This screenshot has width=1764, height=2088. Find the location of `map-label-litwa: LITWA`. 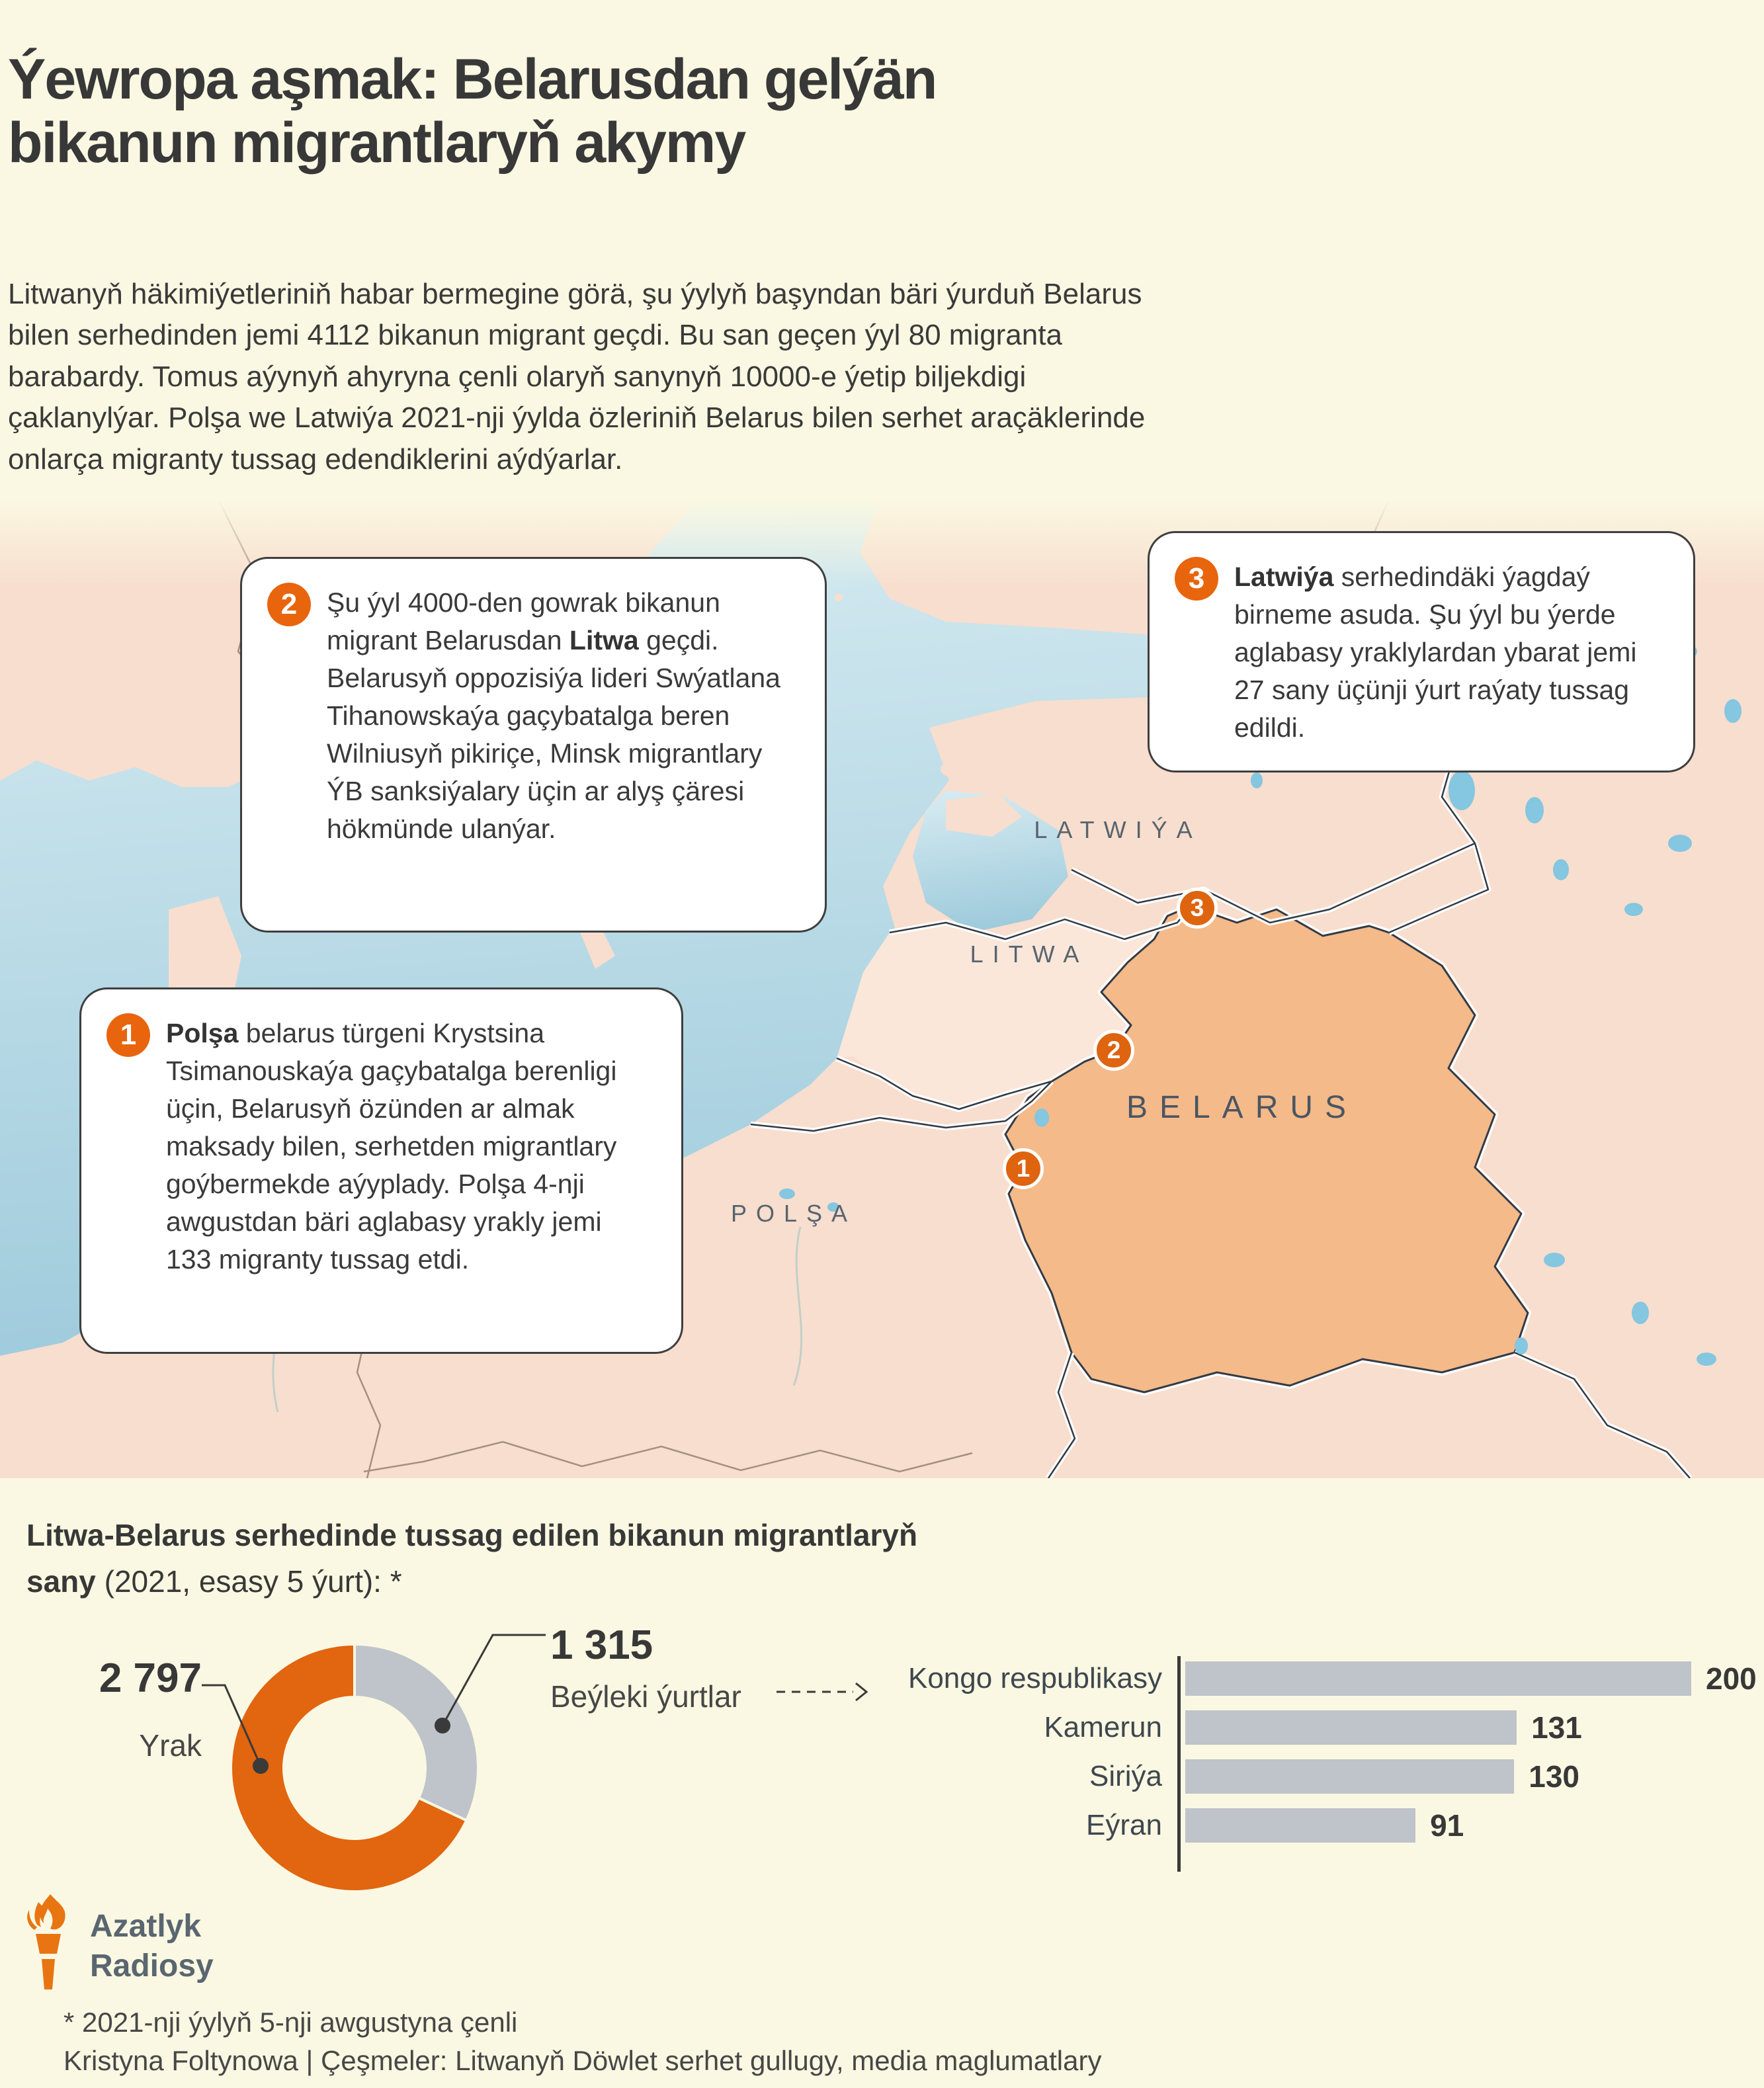

map-label-litwa: LITWA is located at coordinates (1029, 954).